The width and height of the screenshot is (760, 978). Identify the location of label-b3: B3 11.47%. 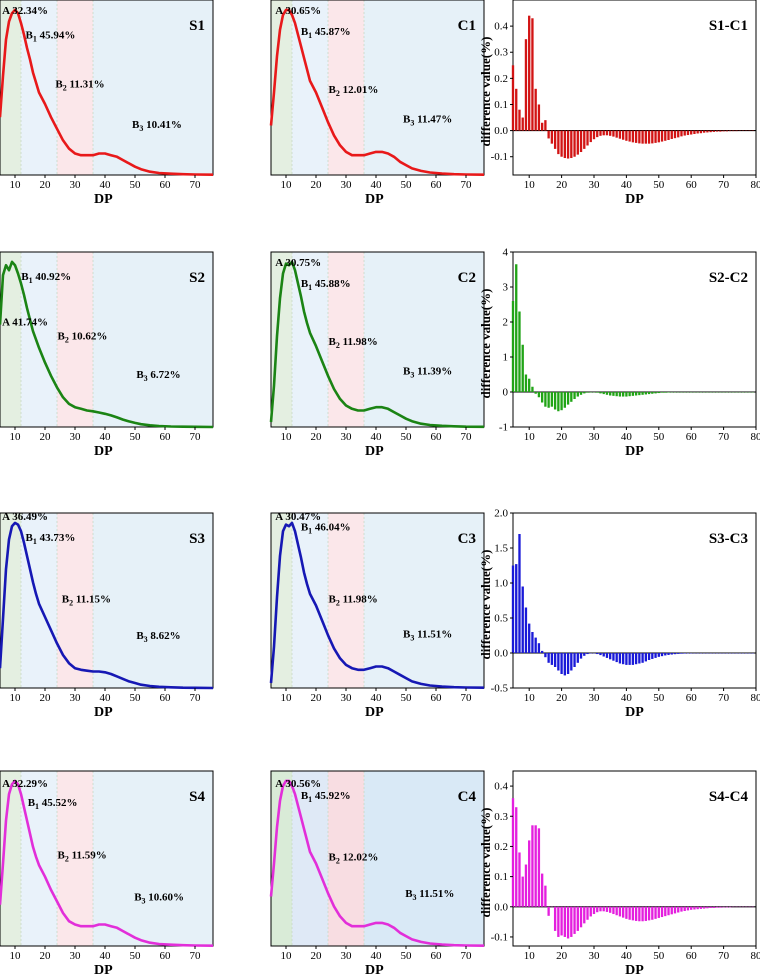
(427, 121).